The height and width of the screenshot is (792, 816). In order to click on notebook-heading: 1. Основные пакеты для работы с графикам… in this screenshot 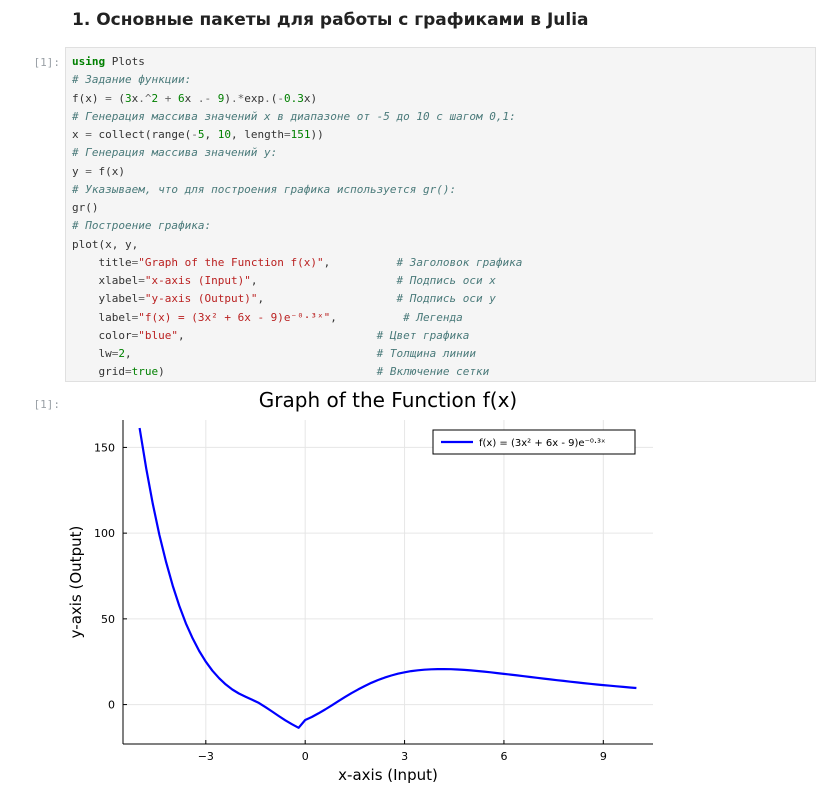, I will do `click(330, 20)`.